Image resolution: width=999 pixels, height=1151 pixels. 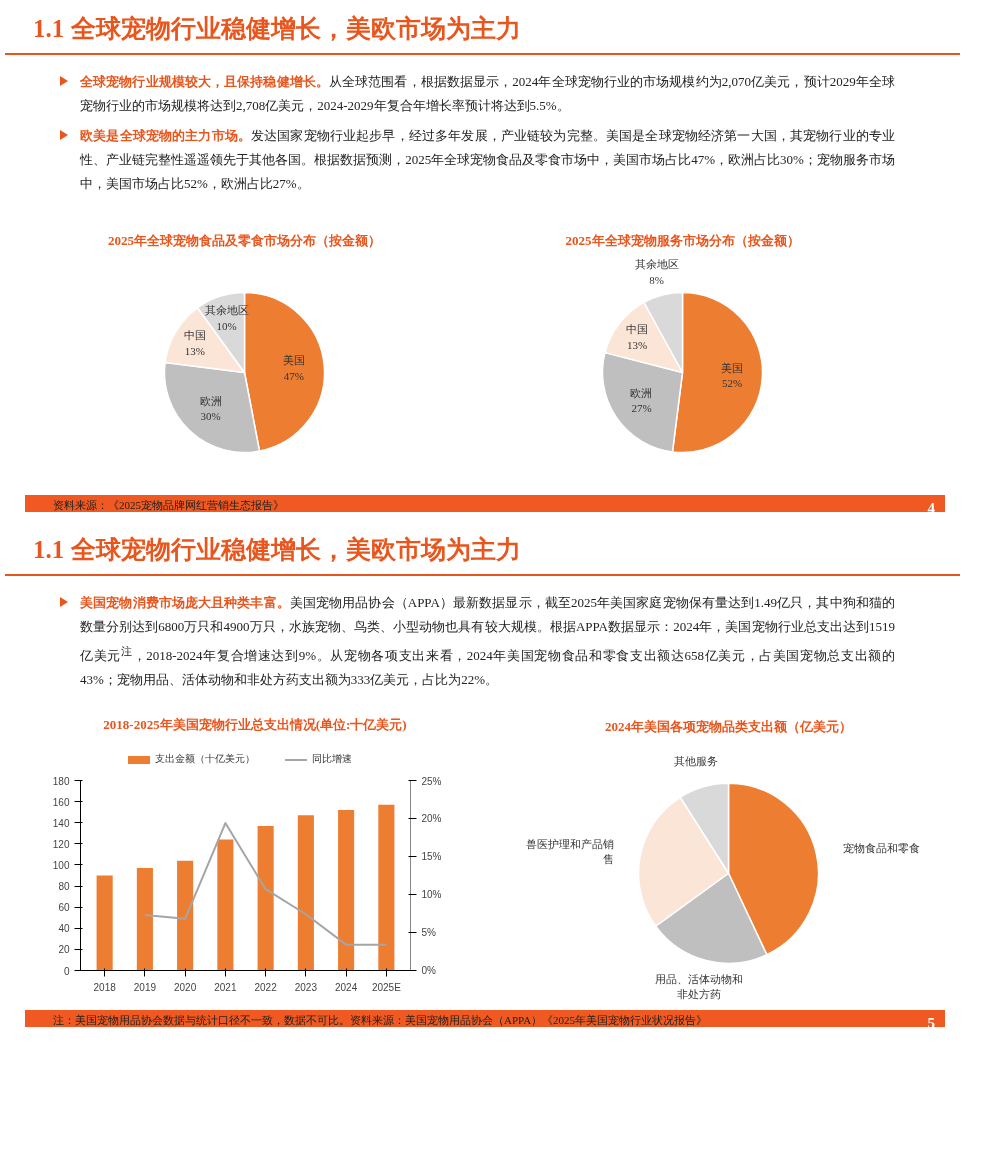 I want to click on y-tick-label: 140, so click(x=61, y=823).